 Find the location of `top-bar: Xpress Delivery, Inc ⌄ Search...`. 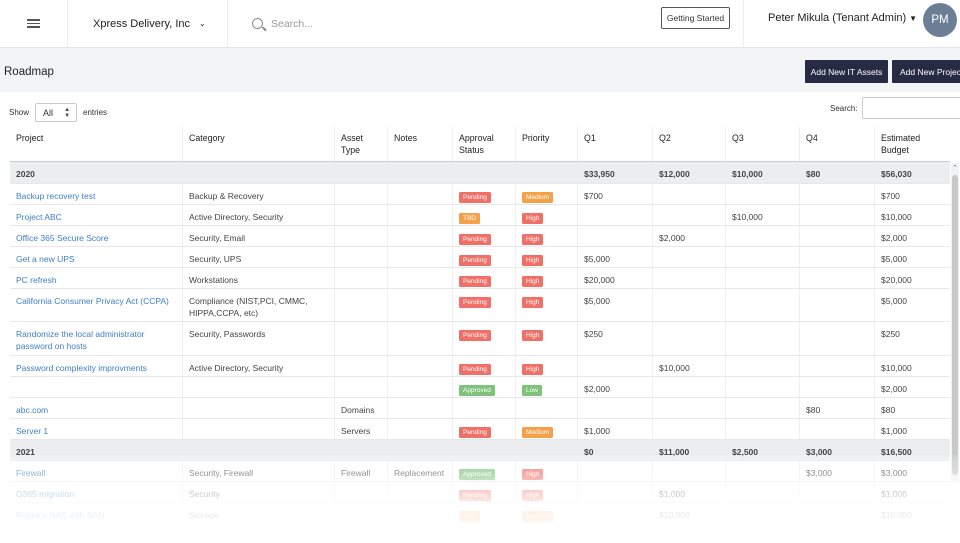

top-bar: Xpress Delivery, Inc ⌄ Search... is located at coordinates (480, 24).